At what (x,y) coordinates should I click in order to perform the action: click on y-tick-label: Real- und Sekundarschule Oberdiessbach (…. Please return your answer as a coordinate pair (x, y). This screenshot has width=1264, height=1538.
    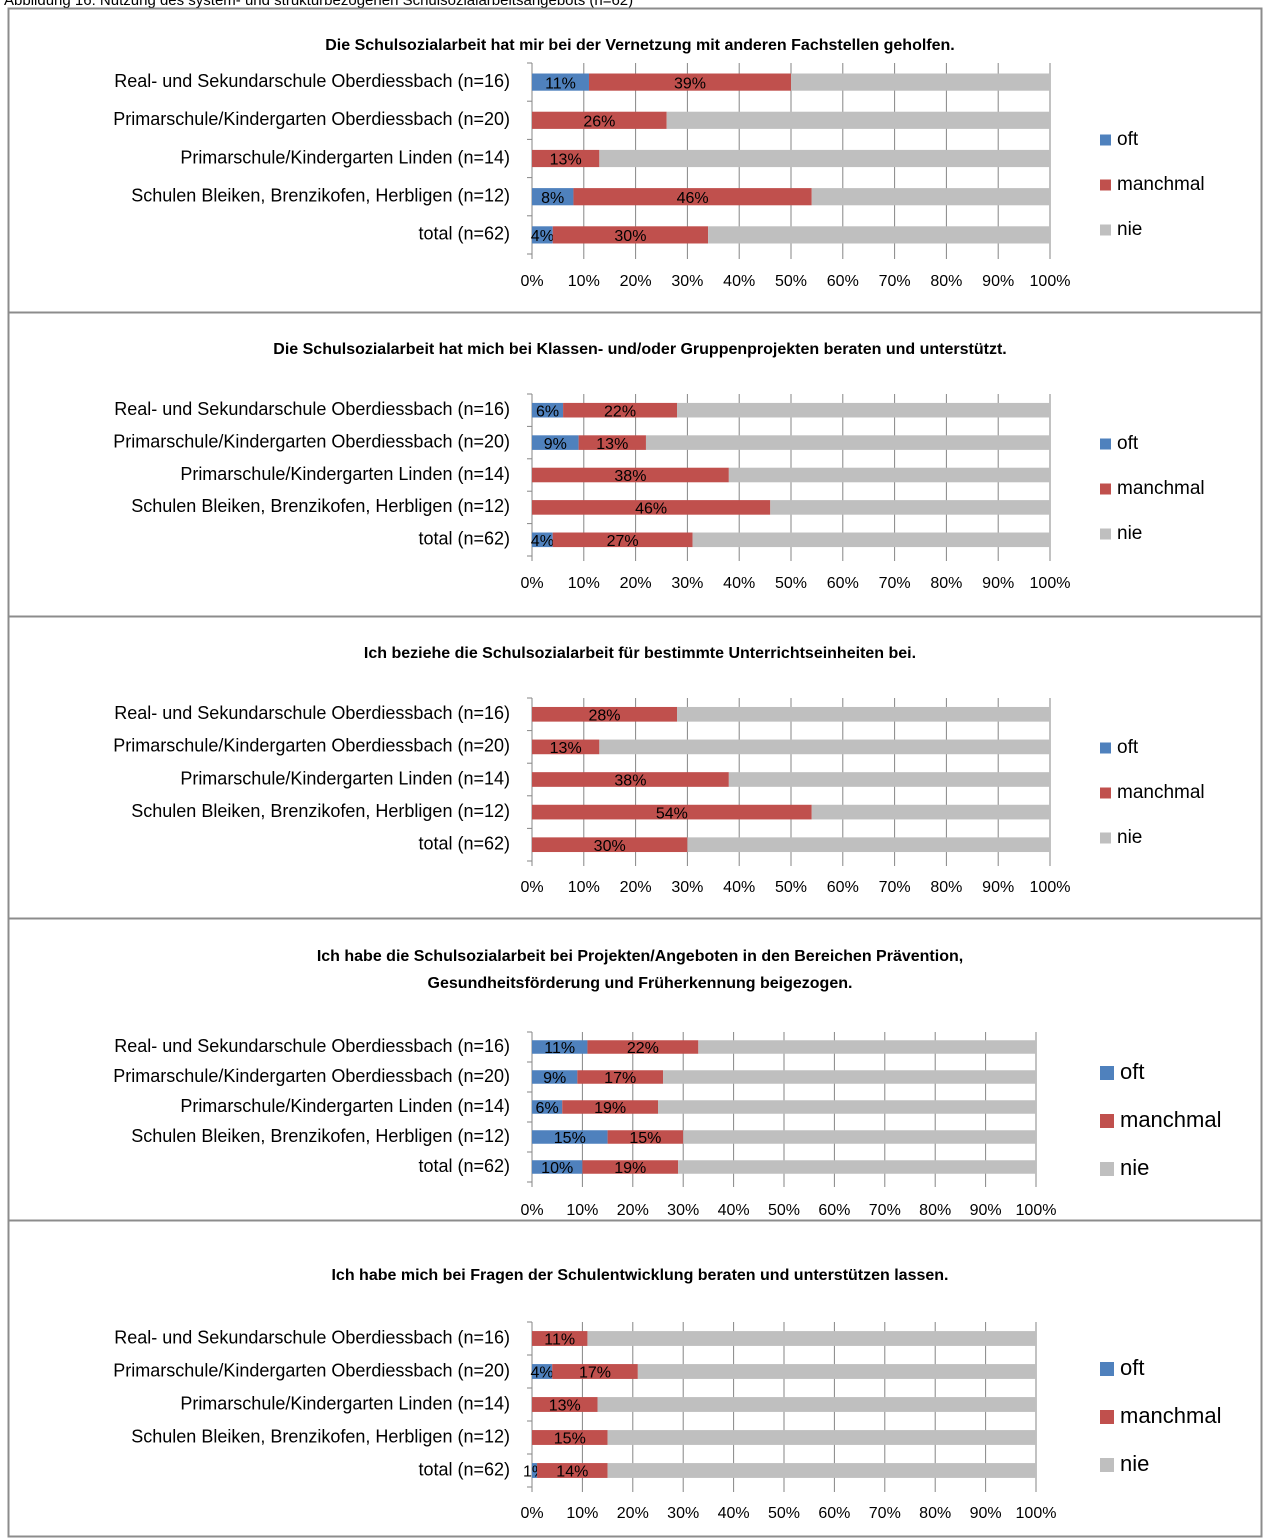
    Looking at the image, I should click on (312, 1337).